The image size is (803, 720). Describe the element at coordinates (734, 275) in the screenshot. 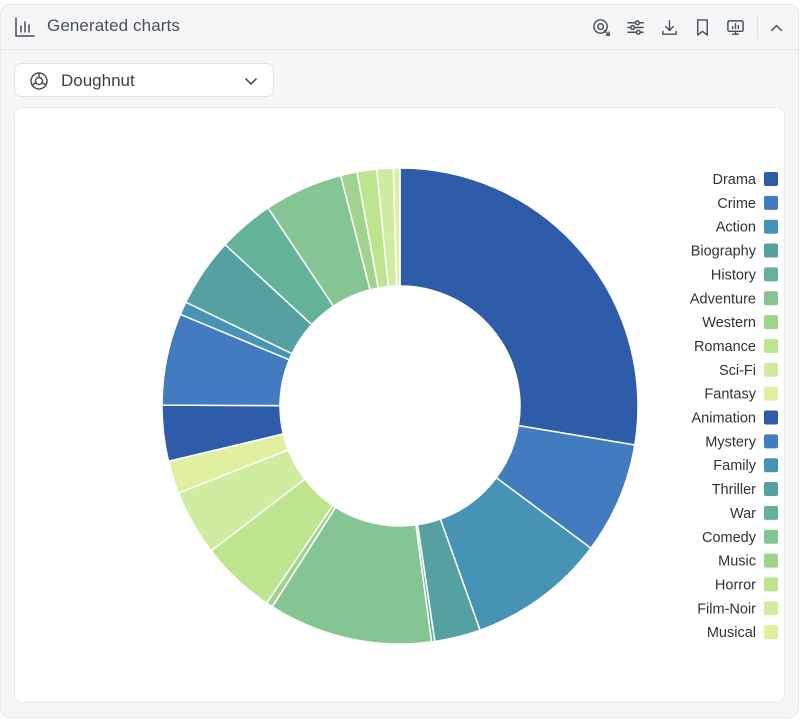

I see `legend-label: History` at that location.